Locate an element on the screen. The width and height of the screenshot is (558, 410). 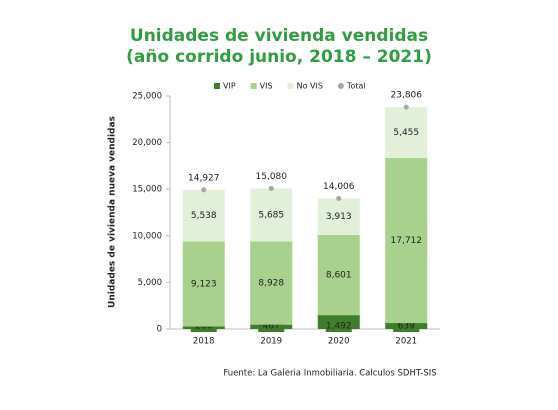
value-label: 5,538 is located at coordinates (204, 216).